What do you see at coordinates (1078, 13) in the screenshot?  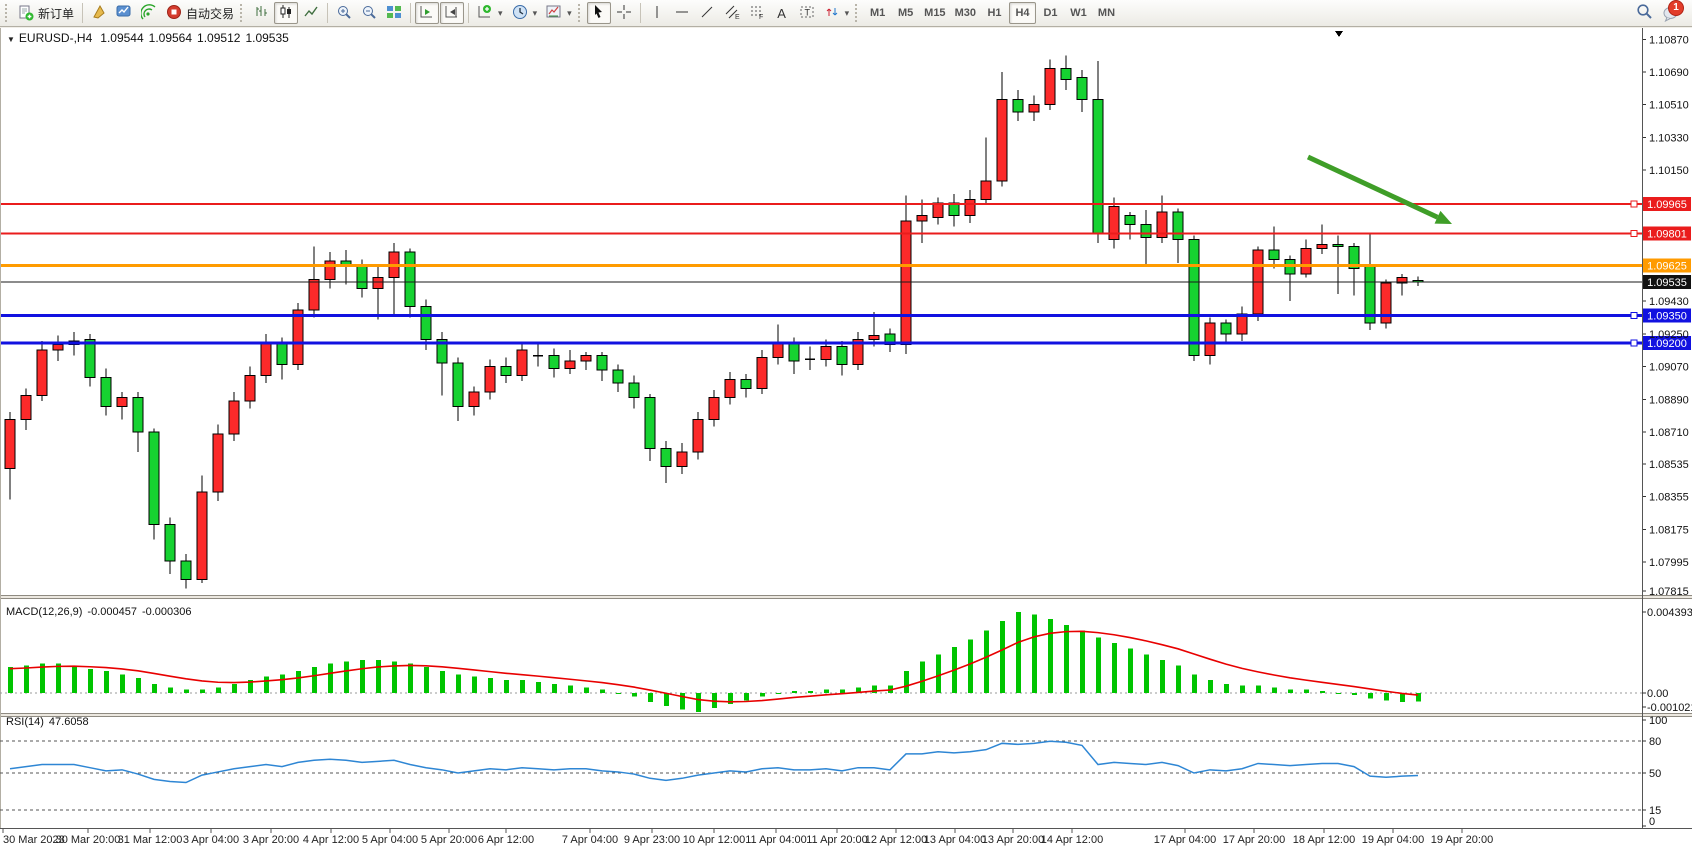 I see `timeframe-w1: W1` at bounding box center [1078, 13].